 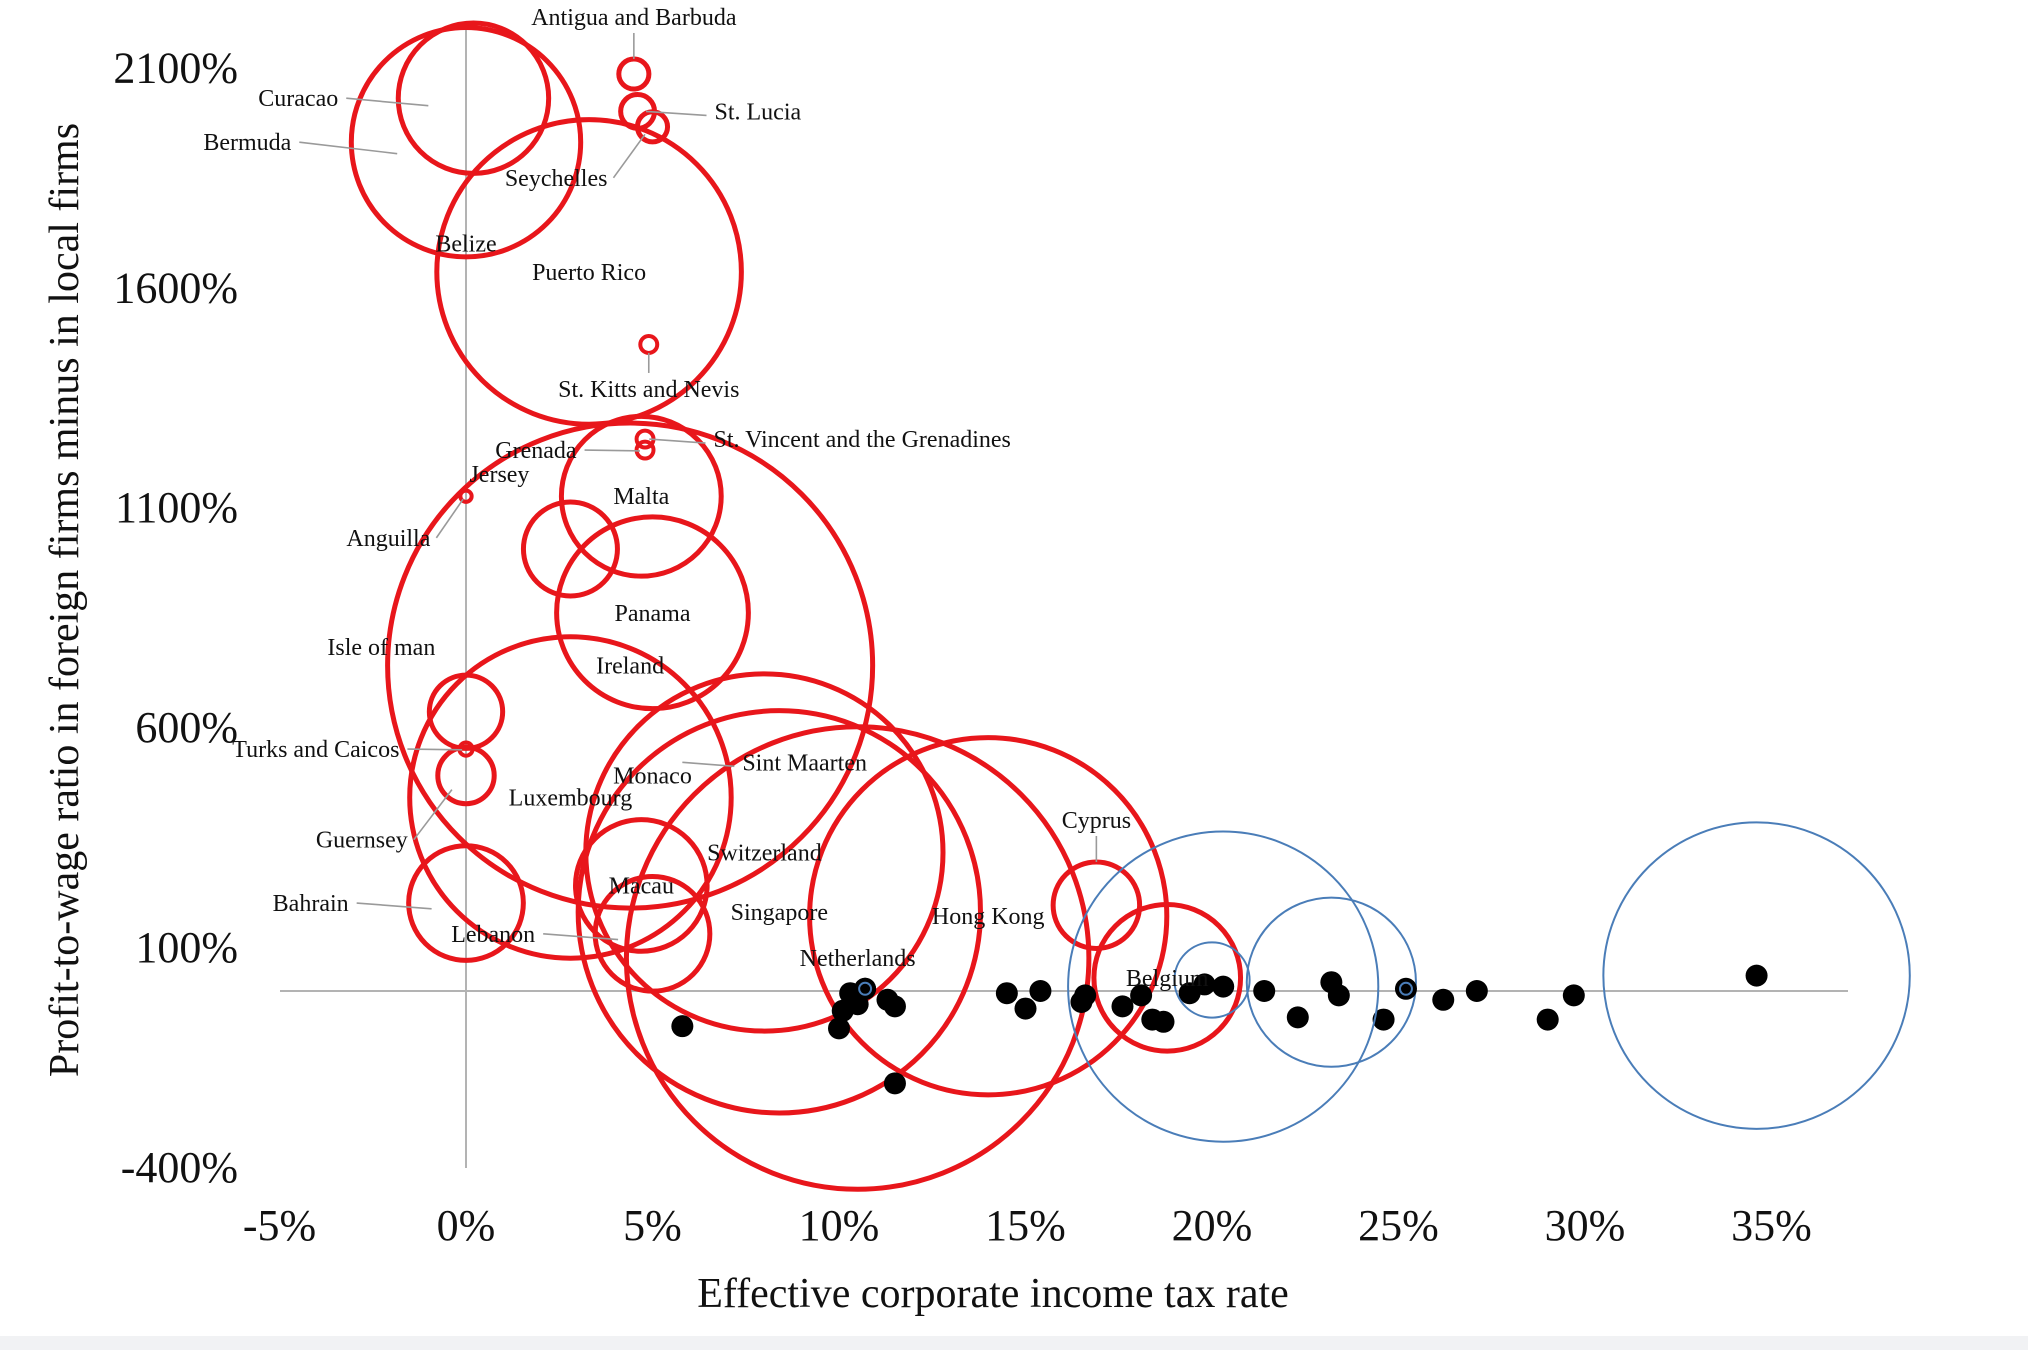 What do you see at coordinates (1398, 1225) in the screenshot?
I see `x-tick-label: 25%` at bounding box center [1398, 1225].